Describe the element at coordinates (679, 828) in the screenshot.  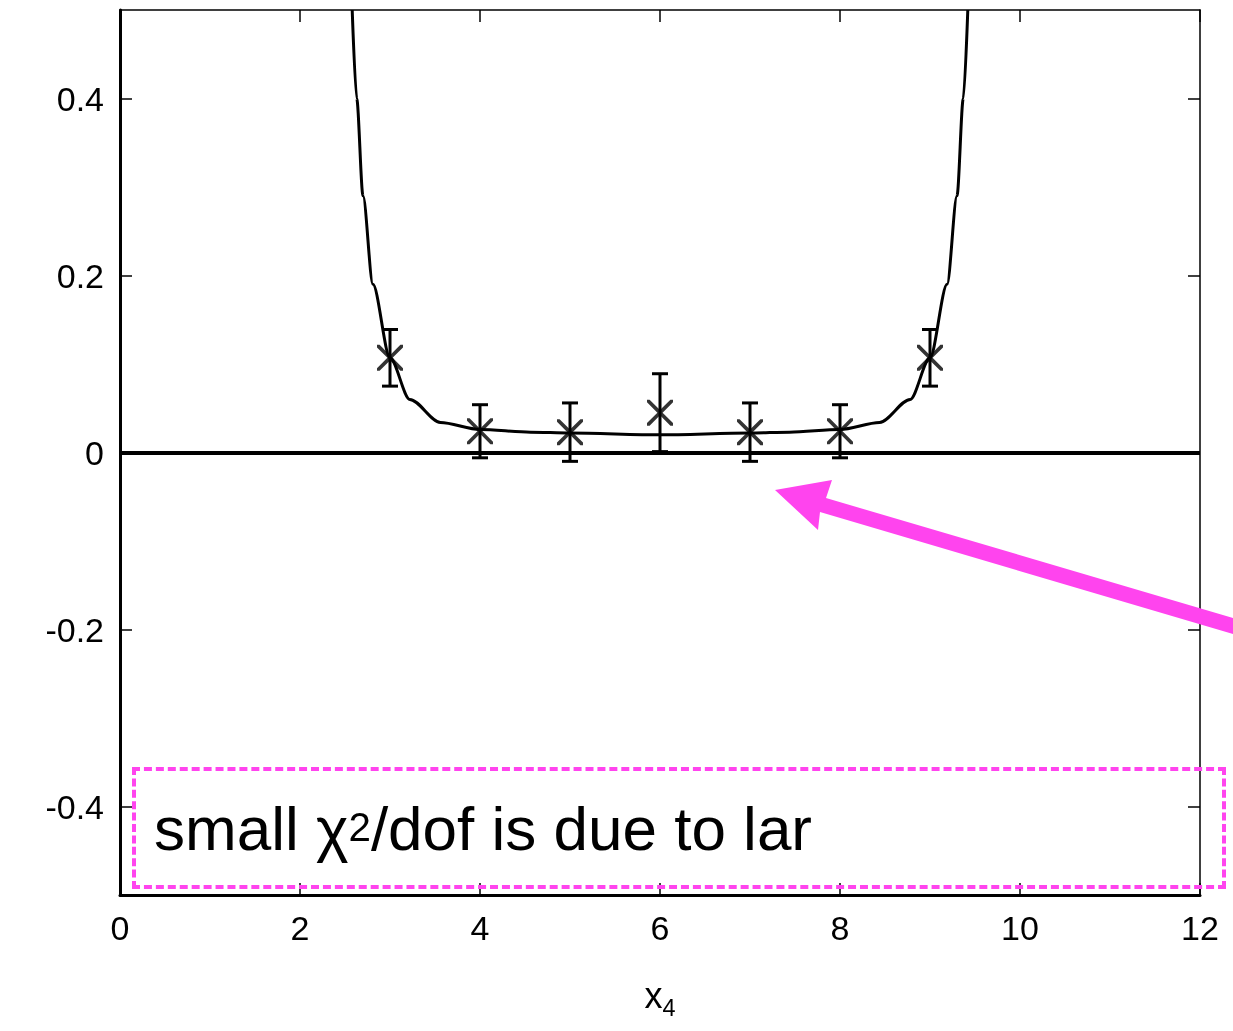
I see `annotation: small χ$^{2}$/dof is due to lar` at that location.